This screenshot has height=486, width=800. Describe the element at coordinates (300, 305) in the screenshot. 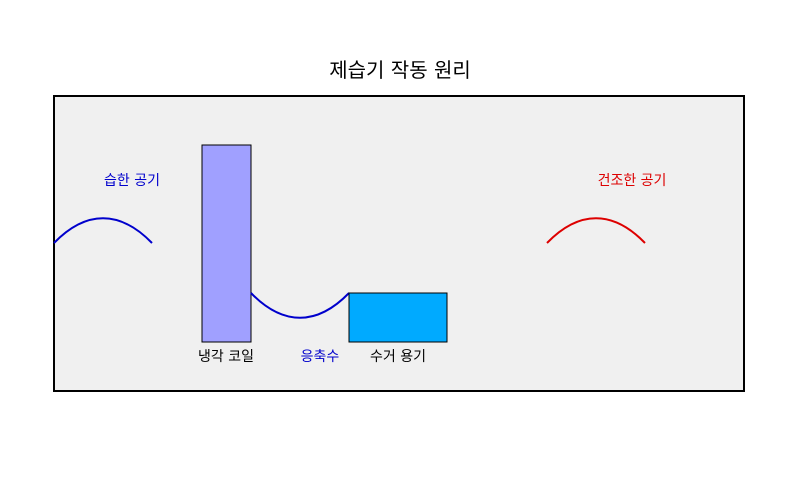

I see `condensate-flow-icon` at that location.